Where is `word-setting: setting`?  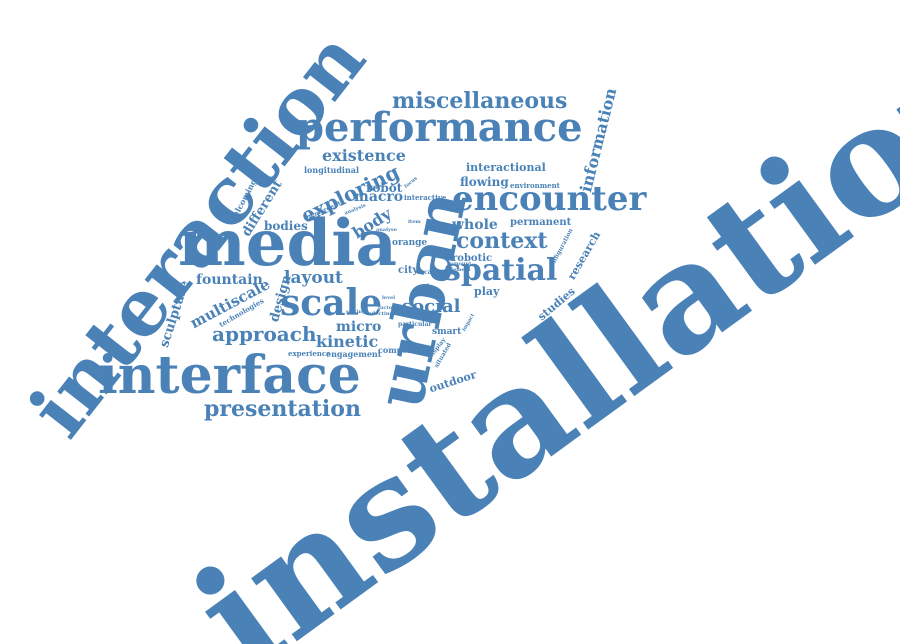
word-setting: setting is located at coordinates (356, 312).